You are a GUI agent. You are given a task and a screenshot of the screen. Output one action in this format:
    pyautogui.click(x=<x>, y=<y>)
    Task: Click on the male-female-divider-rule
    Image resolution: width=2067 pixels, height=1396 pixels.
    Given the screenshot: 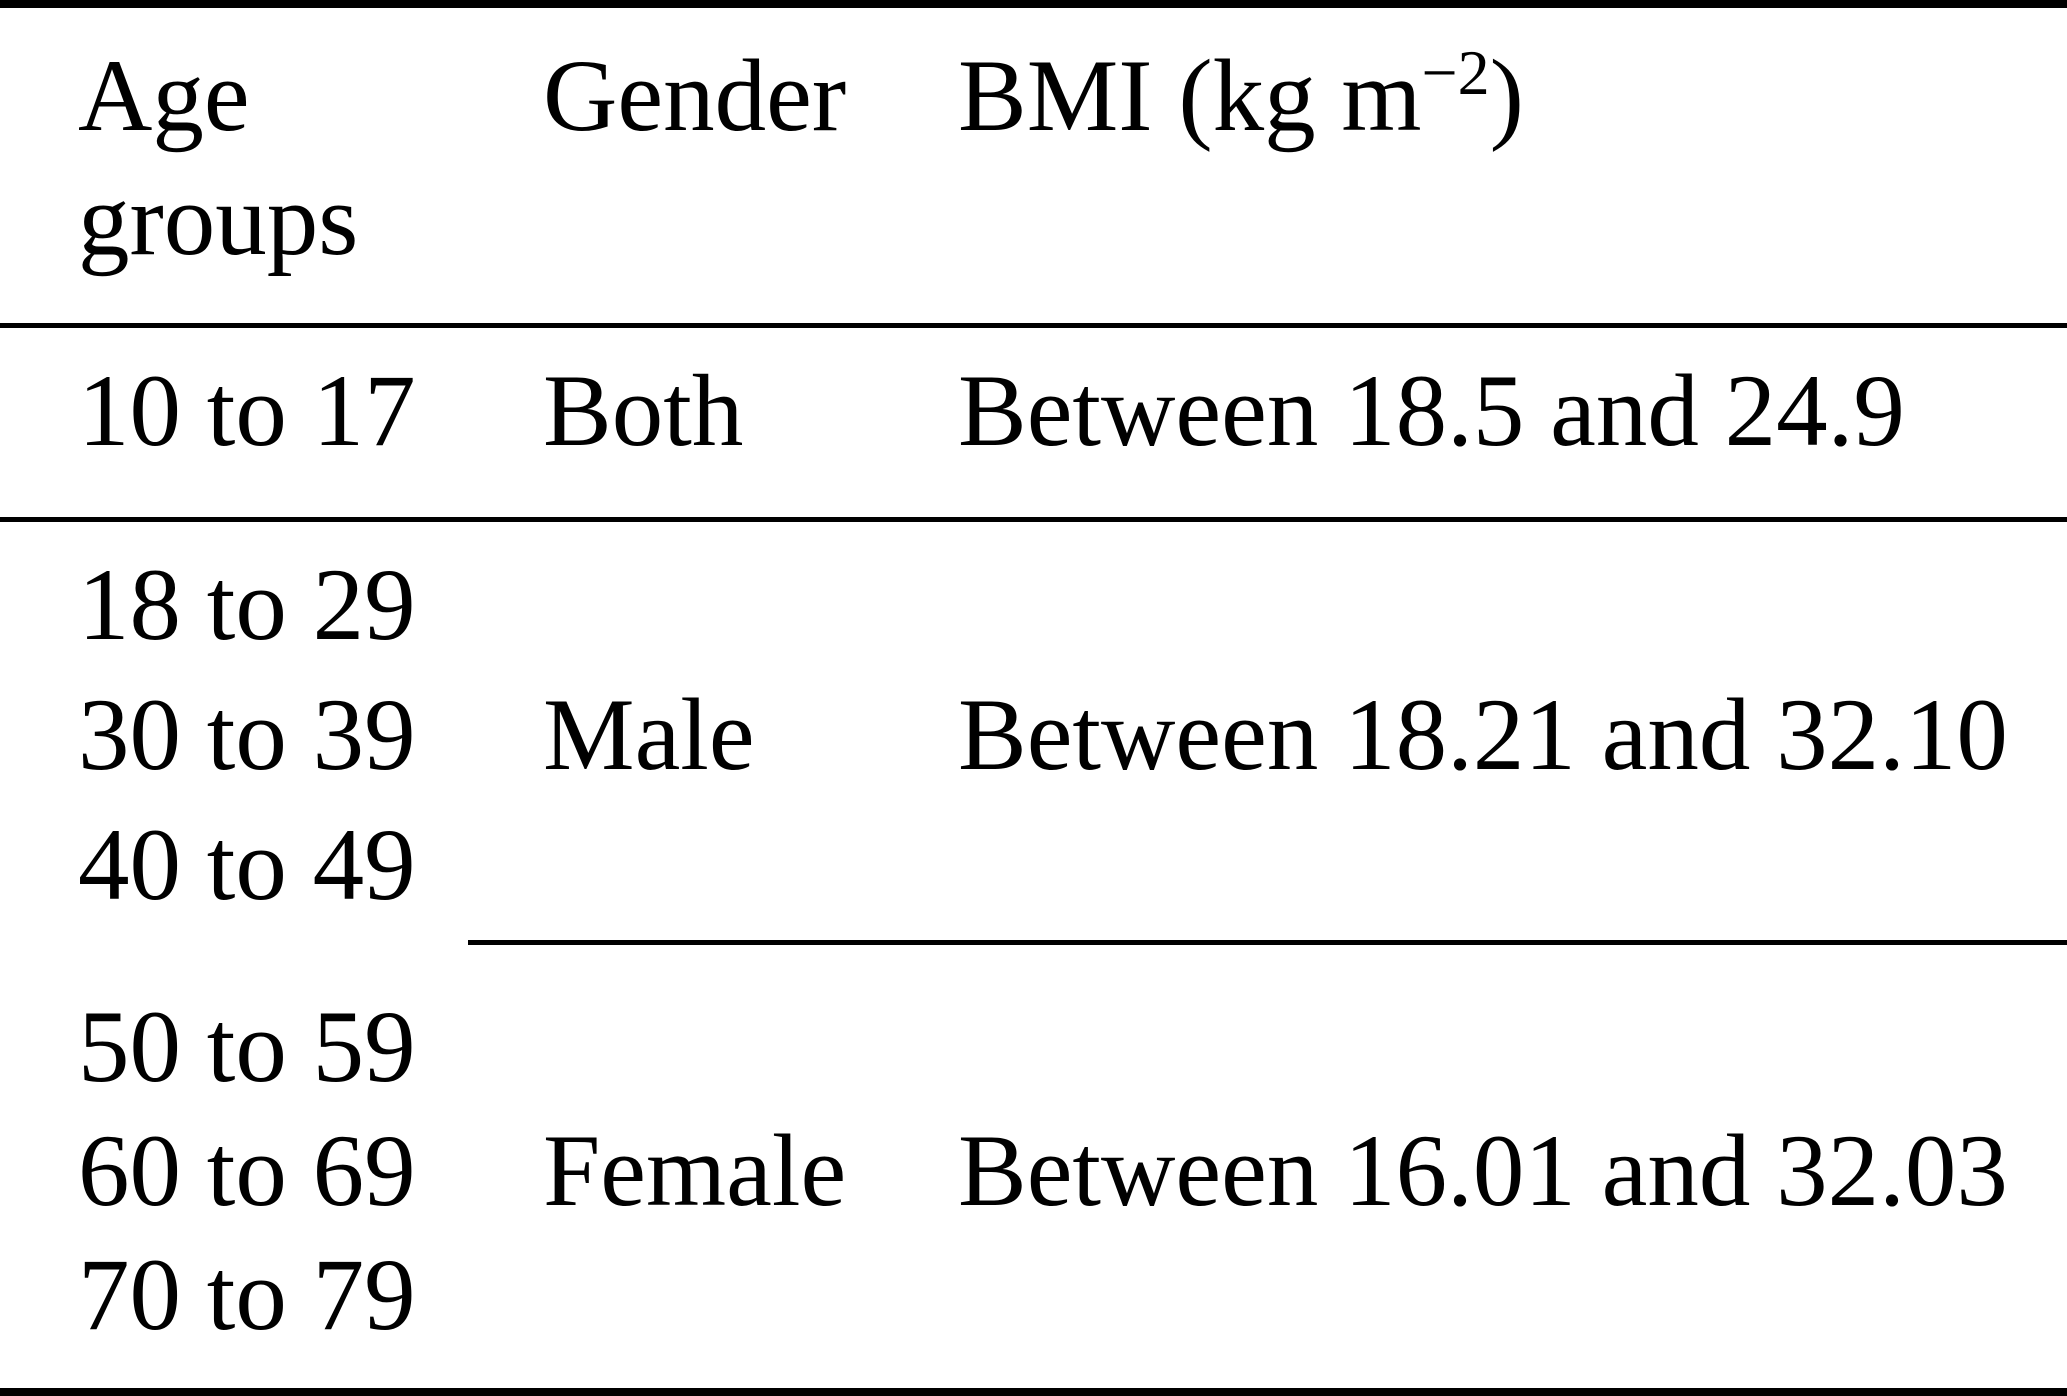 What is the action you would take?
    pyautogui.click(x=1267, y=942)
    